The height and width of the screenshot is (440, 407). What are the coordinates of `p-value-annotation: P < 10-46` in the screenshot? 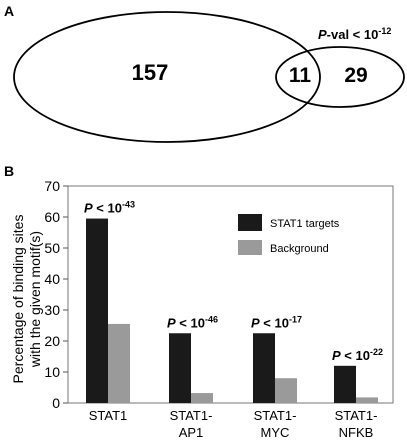 It's located at (192, 322).